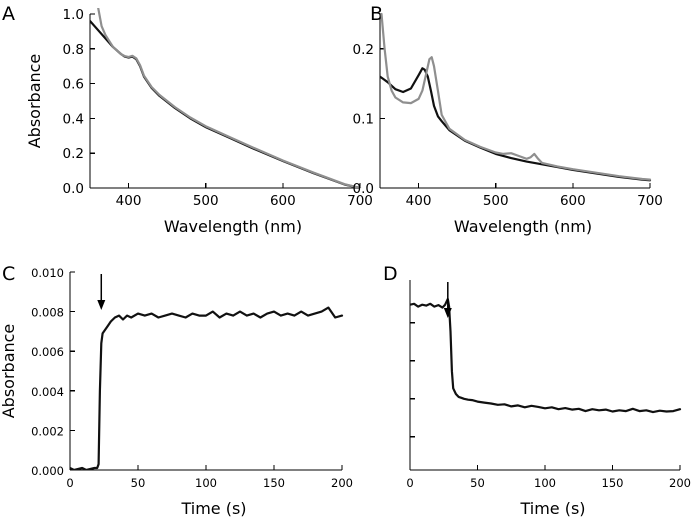 The width and height of the screenshot is (693, 521). I want to click on y-tick-label: 0.4, so click(73, 119).